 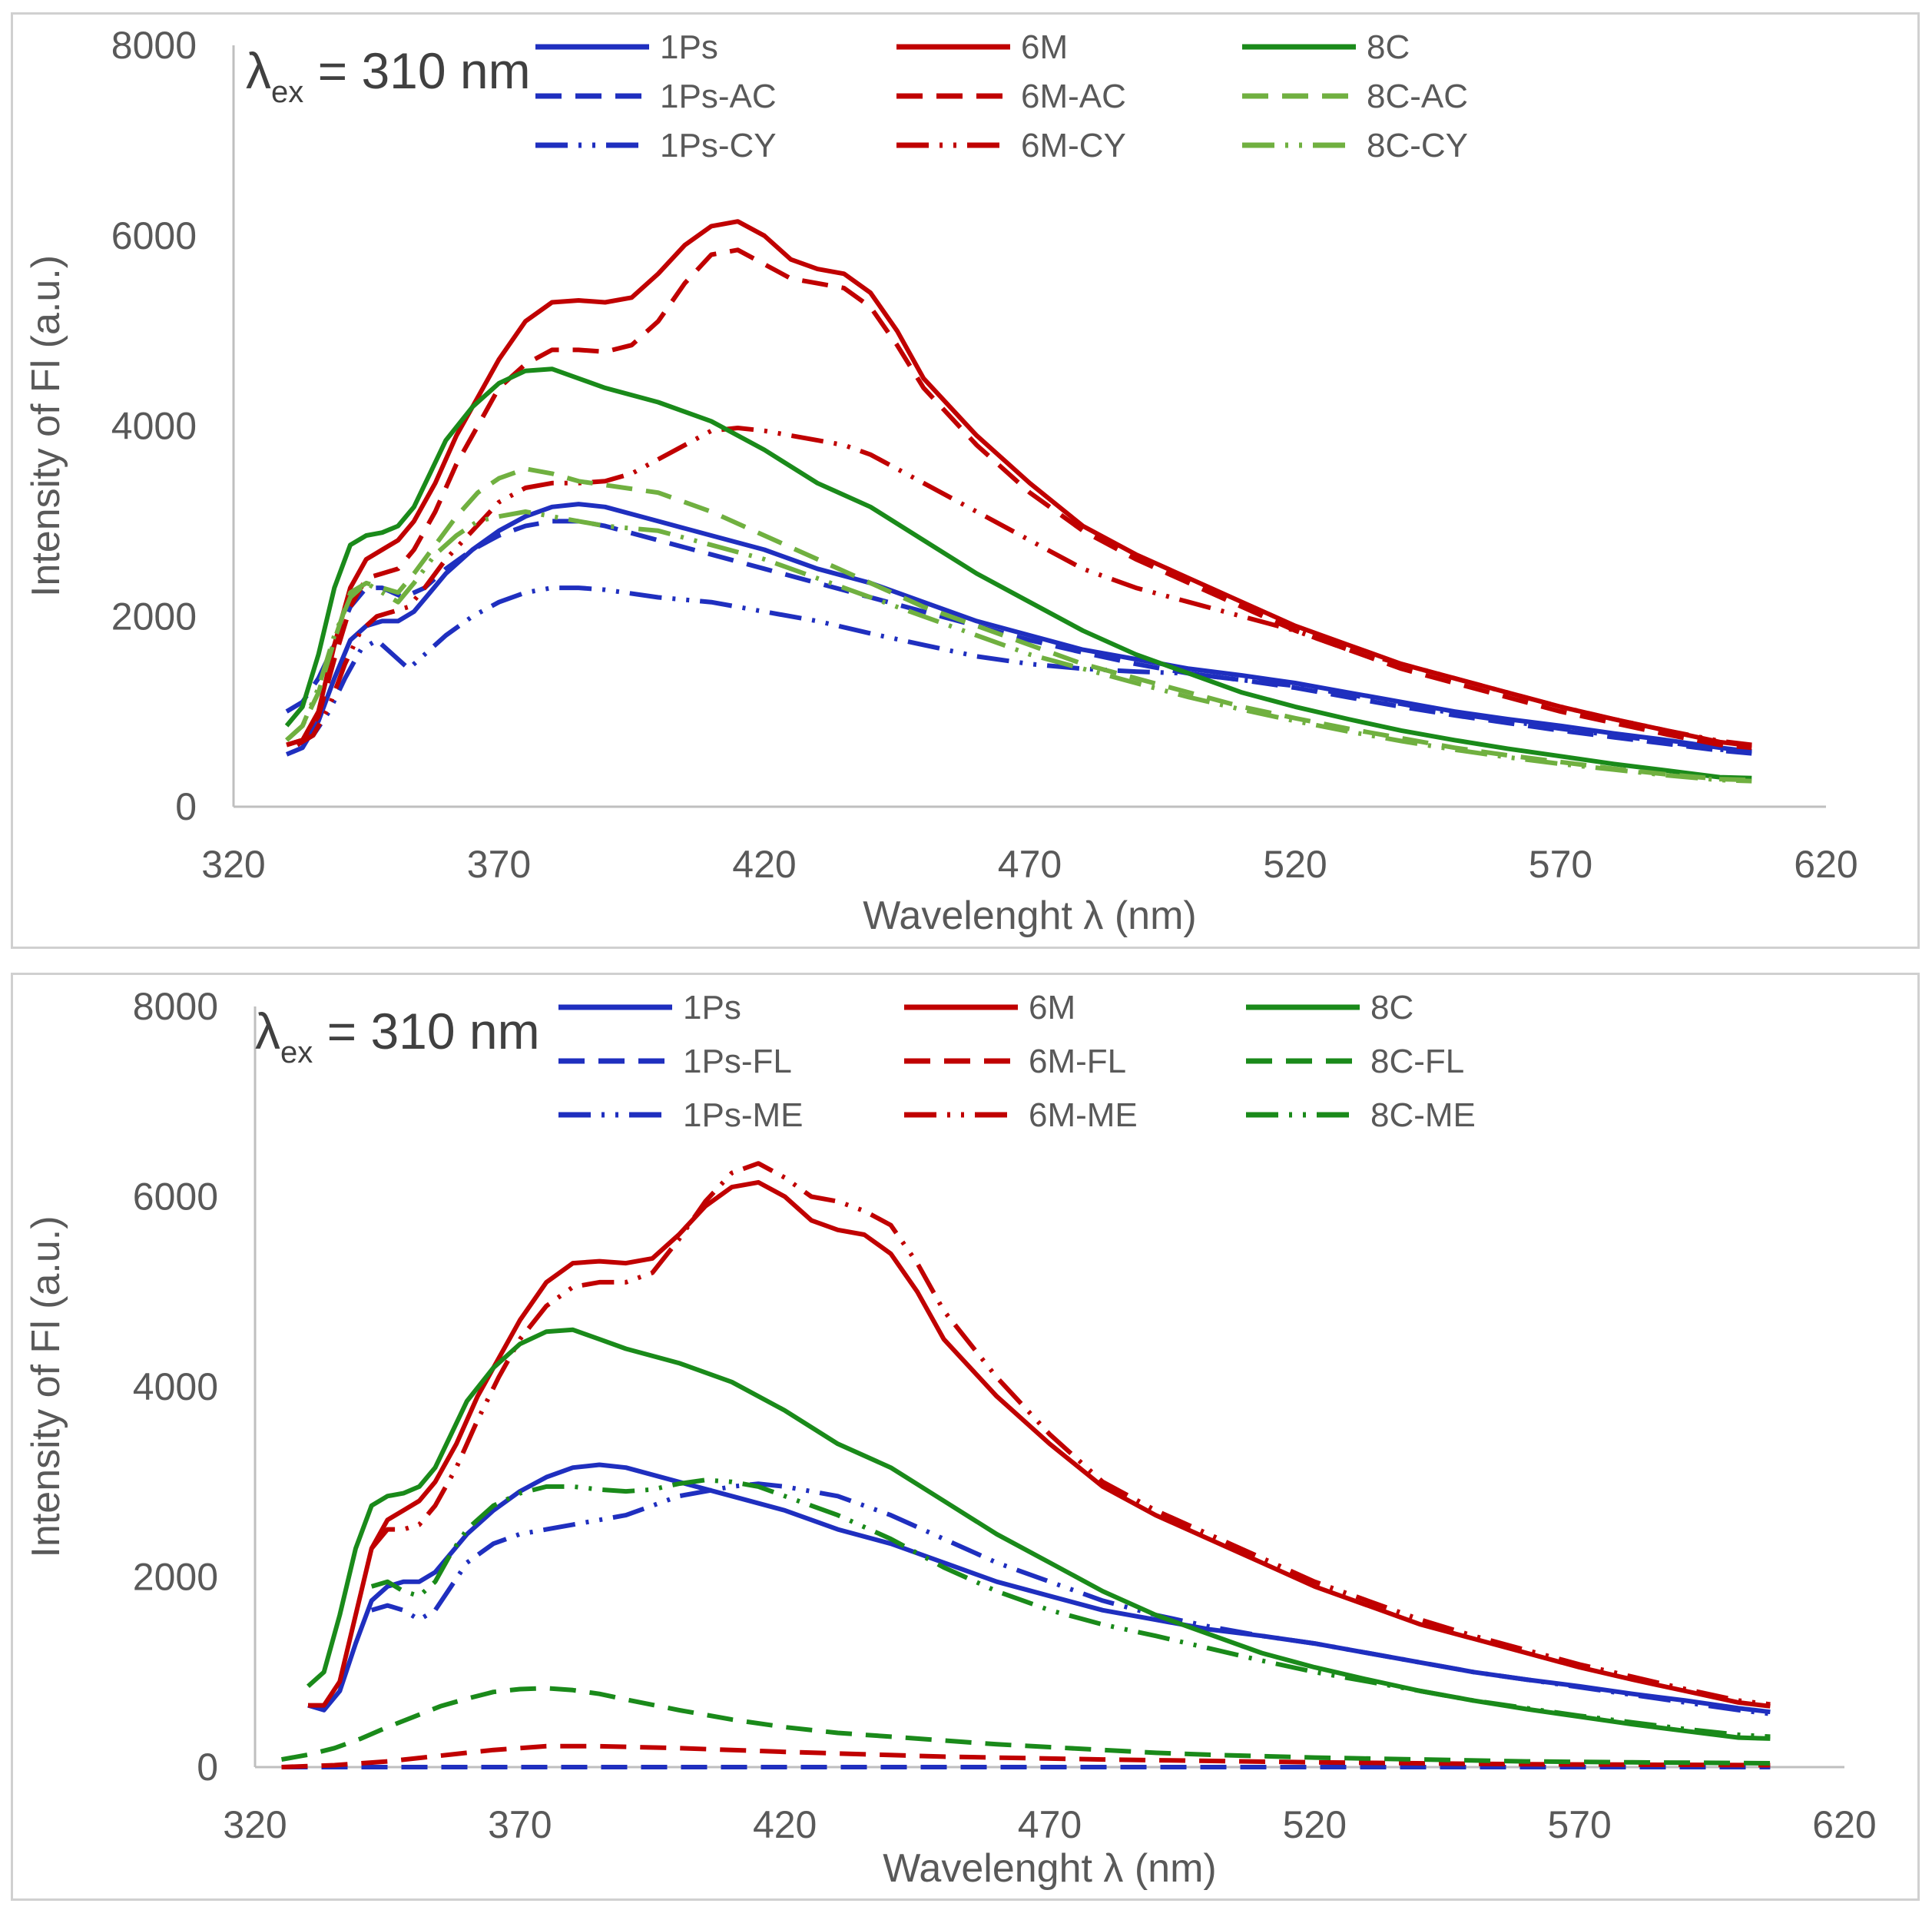 What do you see at coordinates (1025, 1726) in the screenshot?
I see `series-line-8c-fl` at bounding box center [1025, 1726].